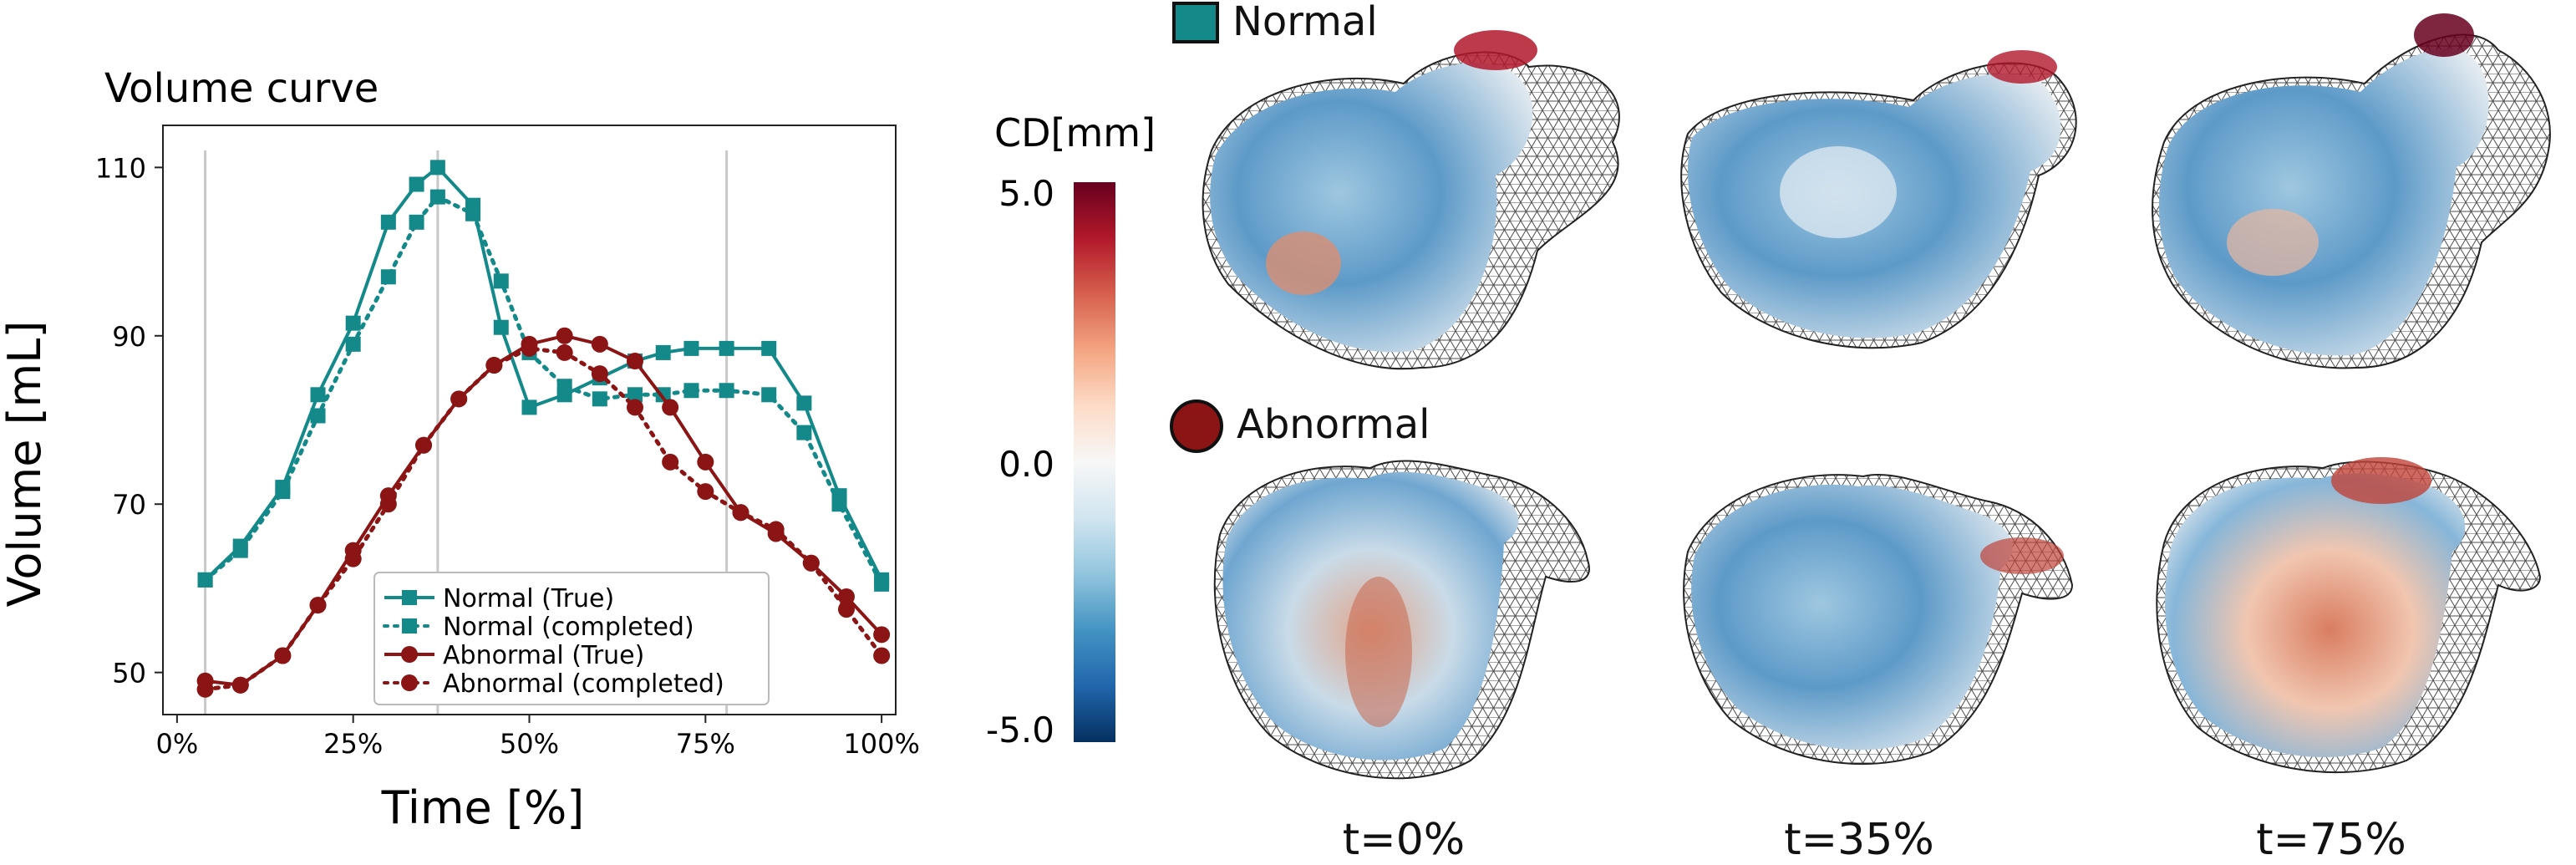 The width and height of the screenshot is (2576, 865). I want to click on heart-normal-t0, so click(1411, 200).